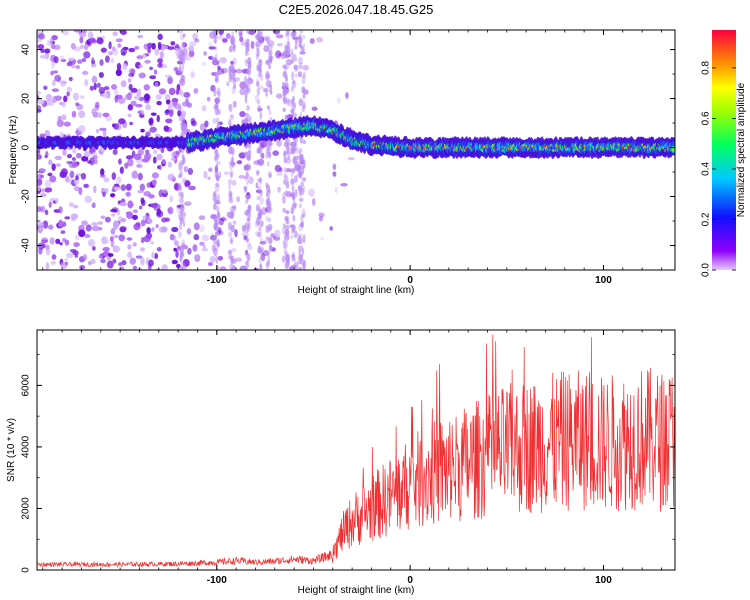  What do you see at coordinates (410, 580) in the screenshot?
I see `x-tick-label: 0` at bounding box center [410, 580].